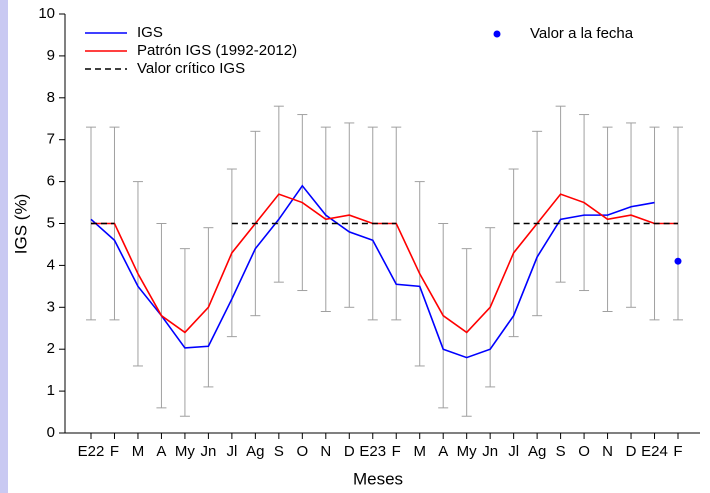  Describe the element at coordinates (51, 97) in the screenshot. I see `y-tick-label: 8` at that location.